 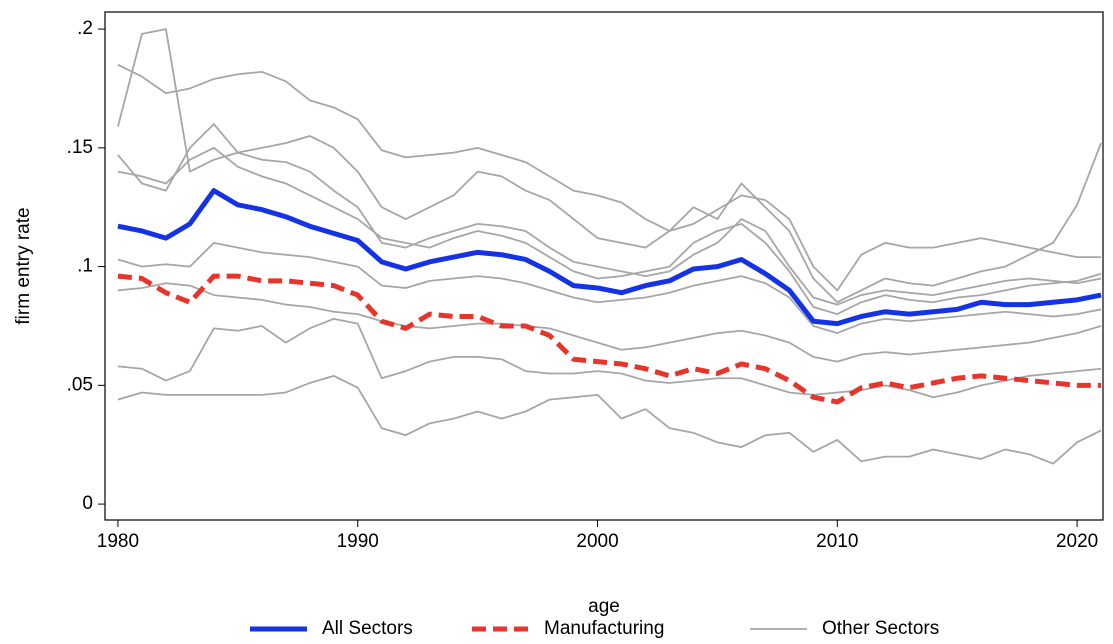 I want to click on x-tick-label: 2000, so click(x=597, y=541).